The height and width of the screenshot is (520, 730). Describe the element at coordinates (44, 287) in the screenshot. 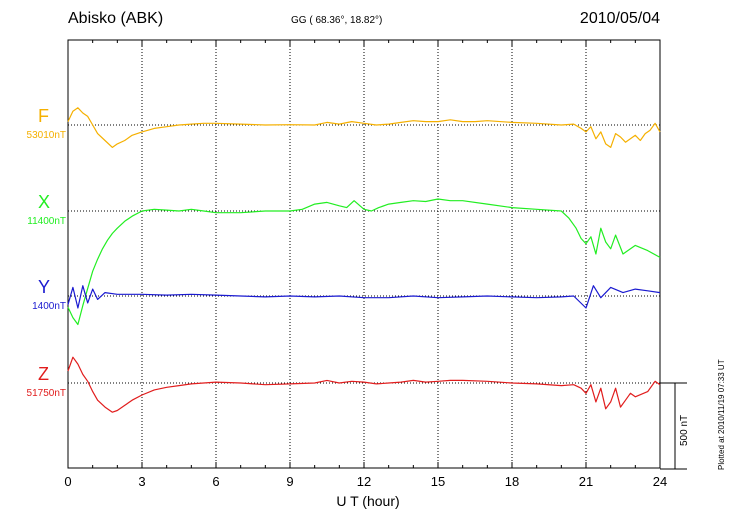

I see `component-letter-y: Y` at that location.